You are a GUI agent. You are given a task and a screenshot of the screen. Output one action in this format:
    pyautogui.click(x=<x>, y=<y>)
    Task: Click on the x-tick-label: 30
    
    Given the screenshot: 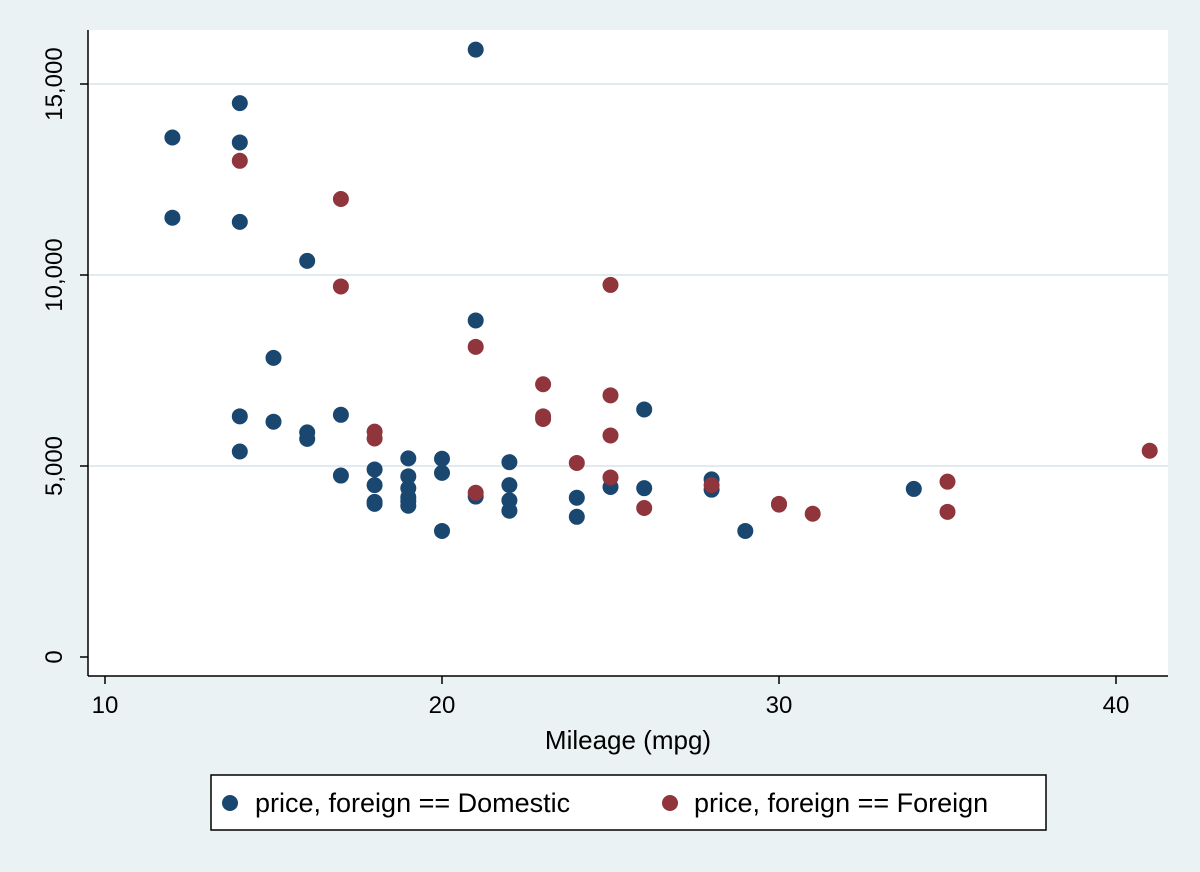 What is the action you would take?
    pyautogui.click(x=779, y=705)
    